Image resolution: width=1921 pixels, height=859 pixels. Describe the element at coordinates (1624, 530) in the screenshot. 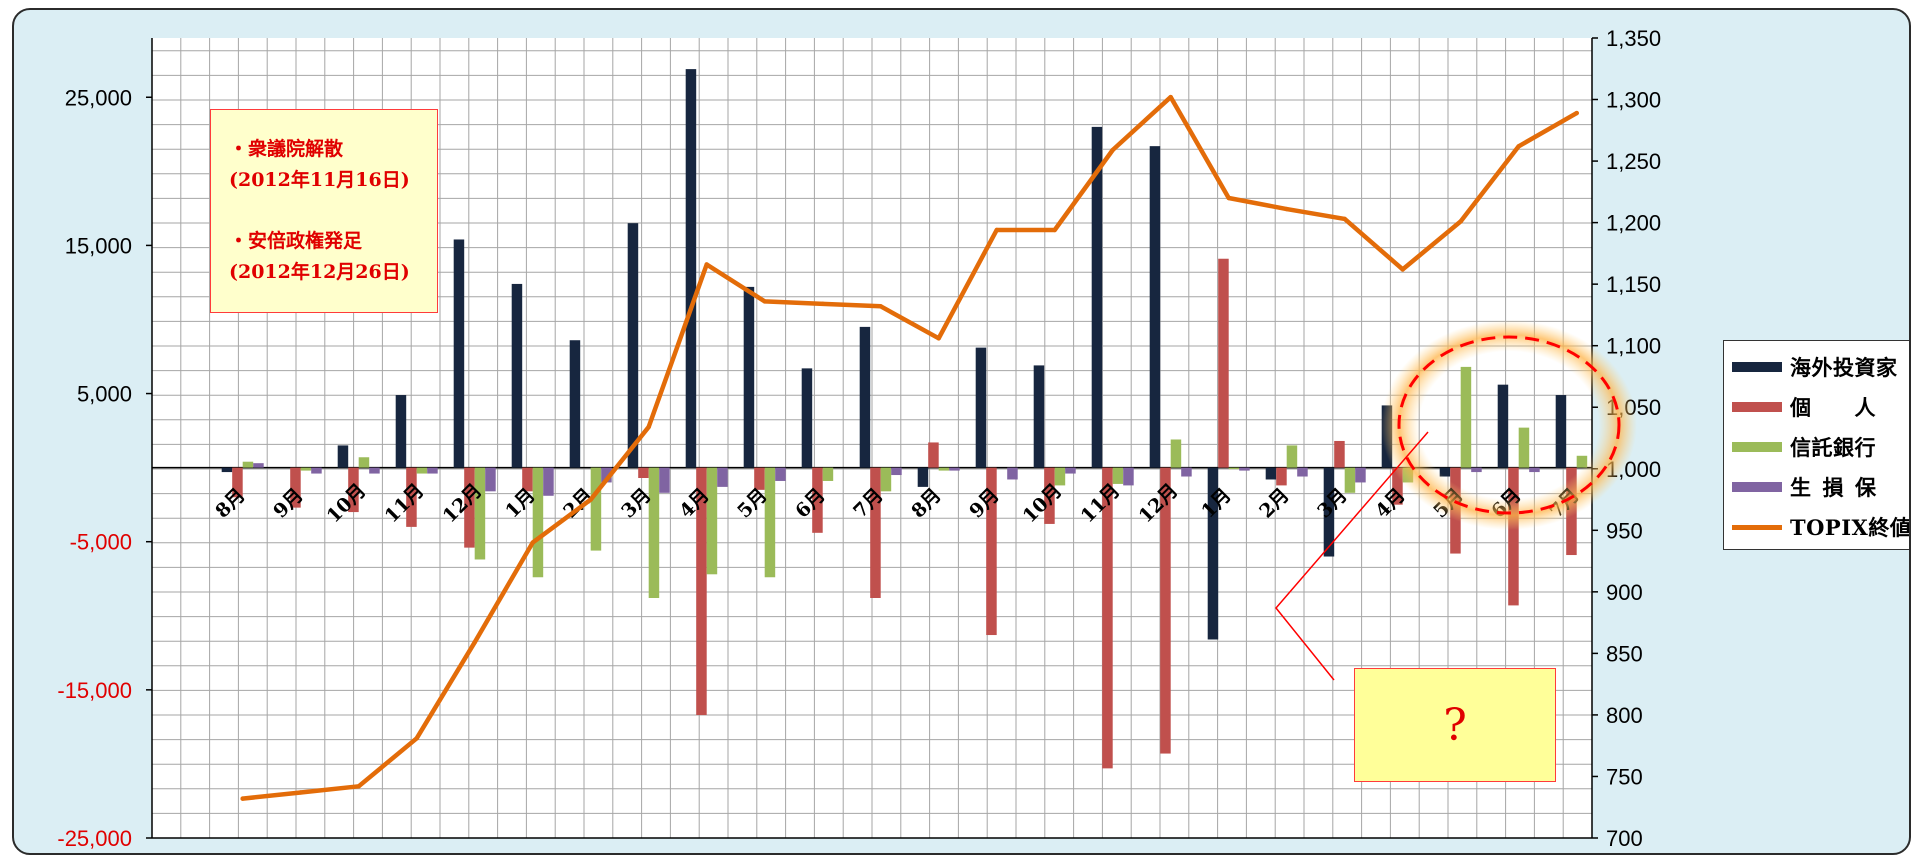

I see `right-axis-tick-label: 950` at that location.